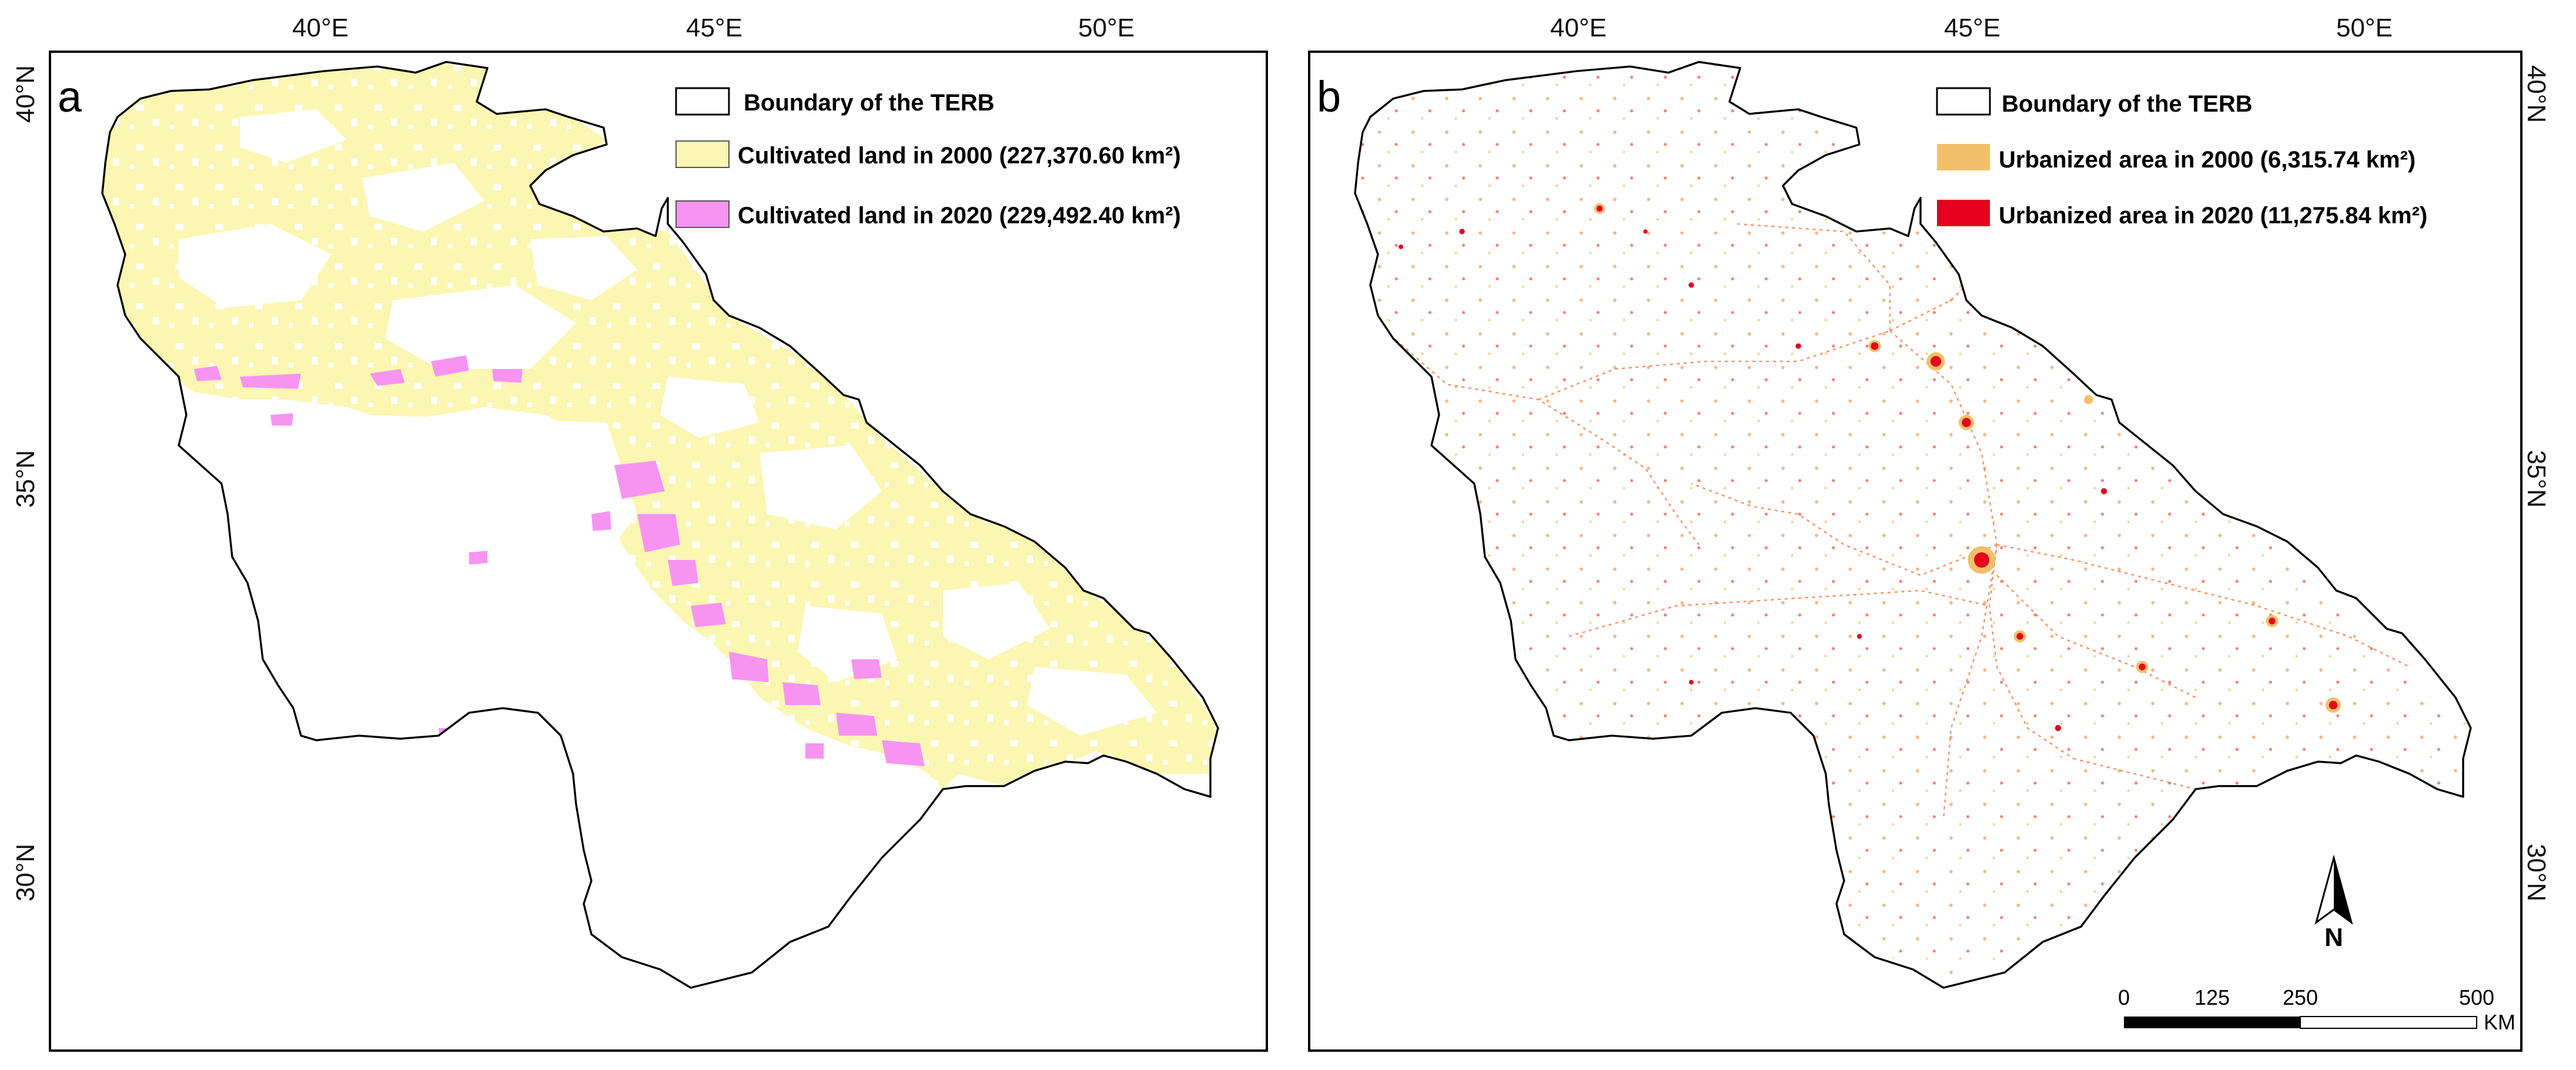  What do you see at coordinates (70, 96) in the screenshot?
I see `panel-a-letter: a` at bounding box center [70, 96].